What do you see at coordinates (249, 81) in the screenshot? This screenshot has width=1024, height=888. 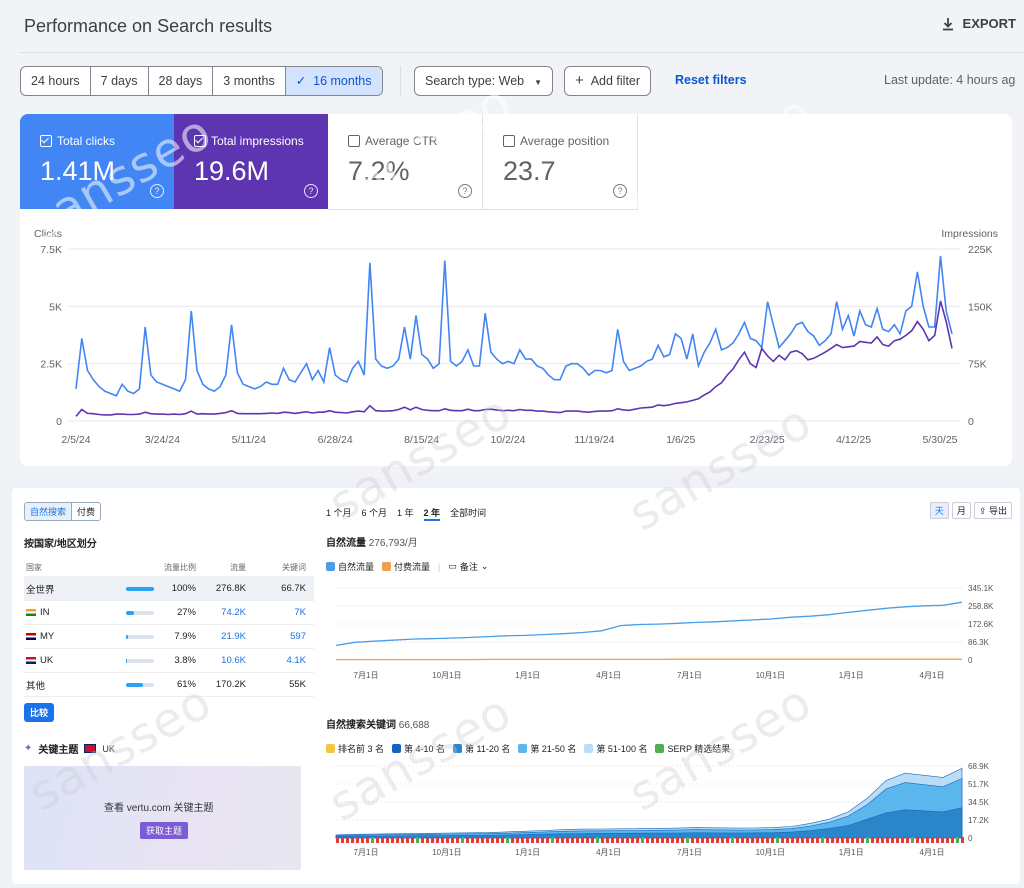 I see `range-3-months: 3 months` at bounding box center [249, 81].